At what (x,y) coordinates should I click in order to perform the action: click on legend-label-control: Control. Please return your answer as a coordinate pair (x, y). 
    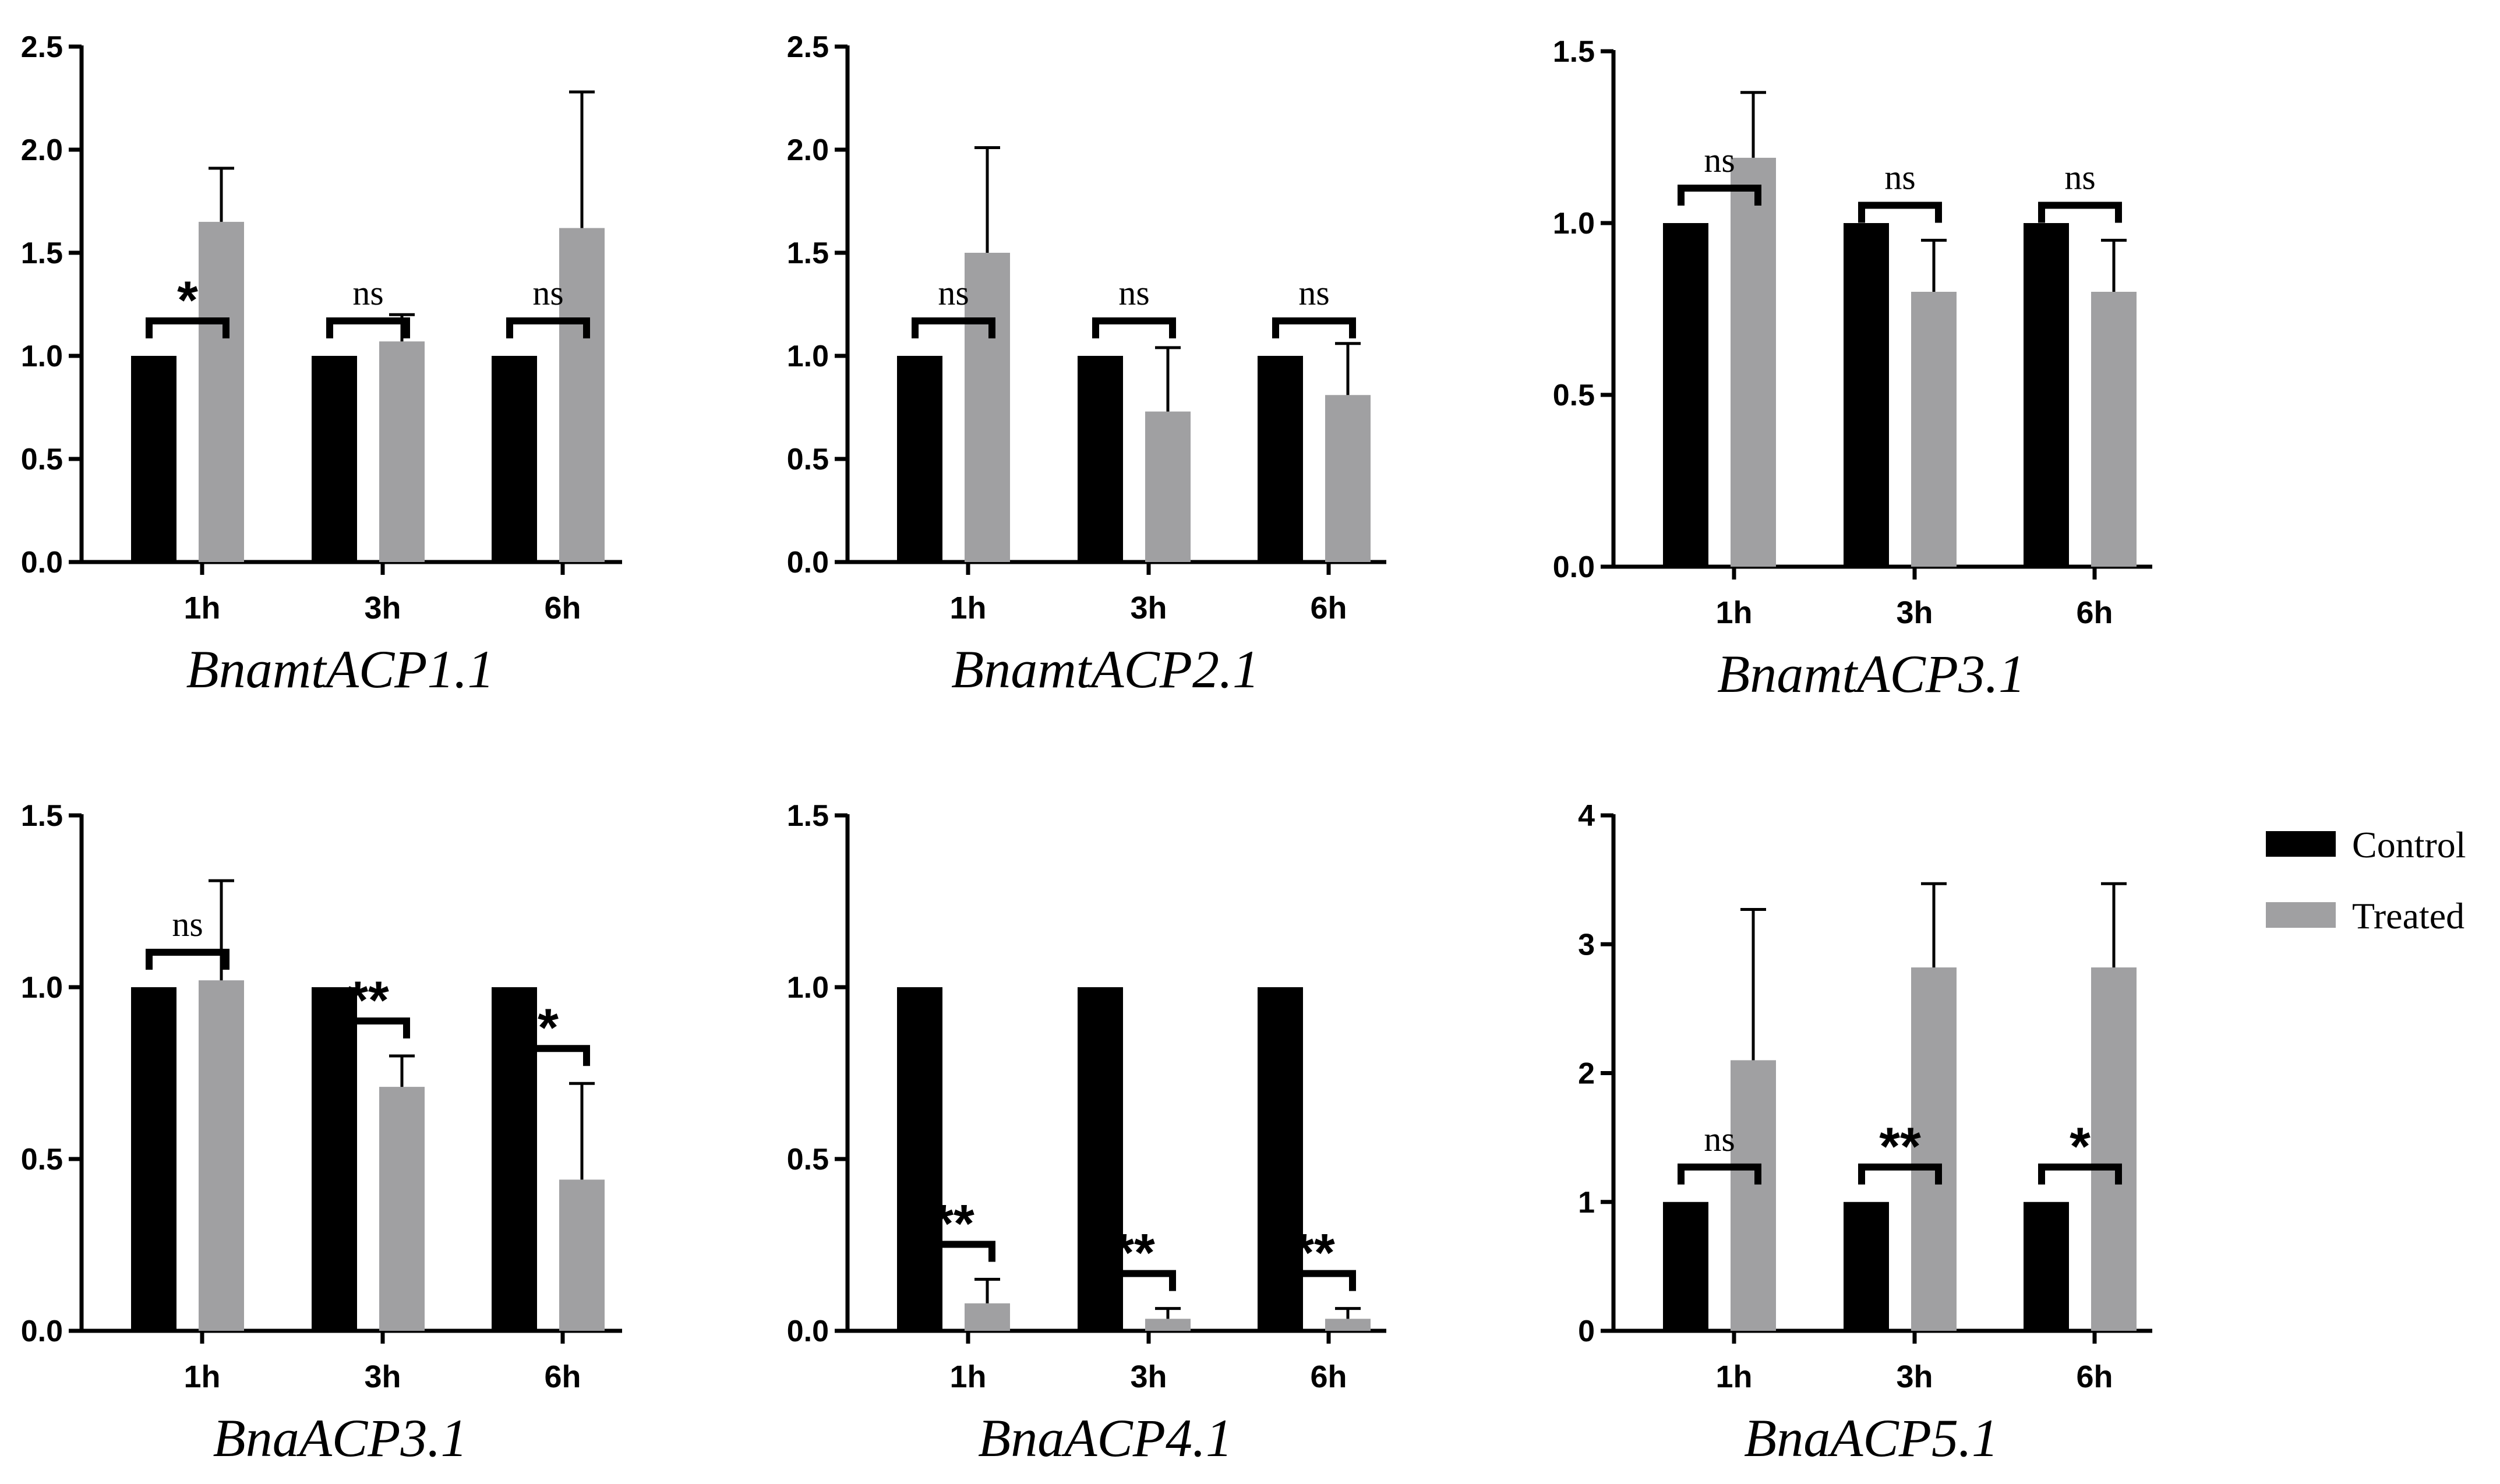
    Looking at the image, I should click on (2409, 844).